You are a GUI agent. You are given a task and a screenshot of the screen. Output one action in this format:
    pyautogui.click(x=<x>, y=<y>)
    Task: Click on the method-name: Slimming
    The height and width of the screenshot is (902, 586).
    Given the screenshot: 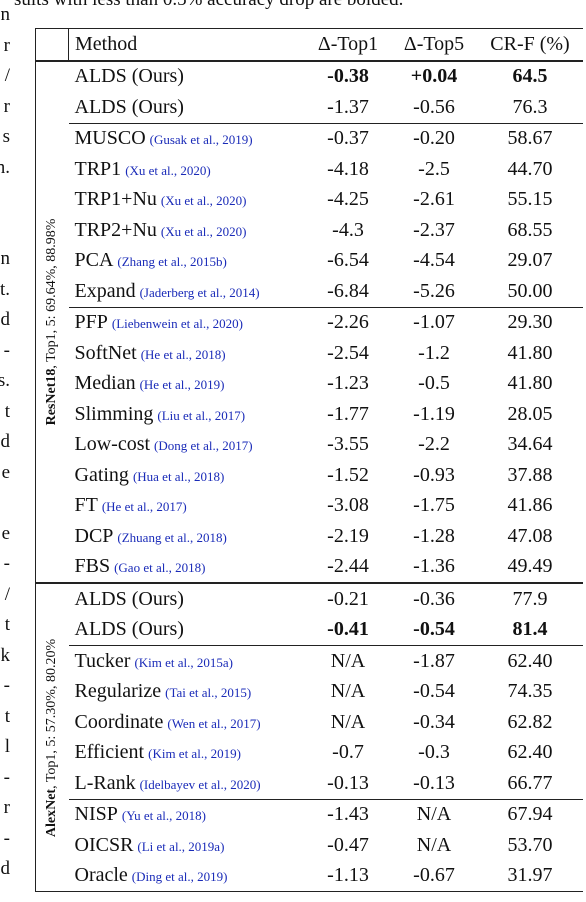 What is the action you would take?
    pyautogui.click(x=114, y=413)
    